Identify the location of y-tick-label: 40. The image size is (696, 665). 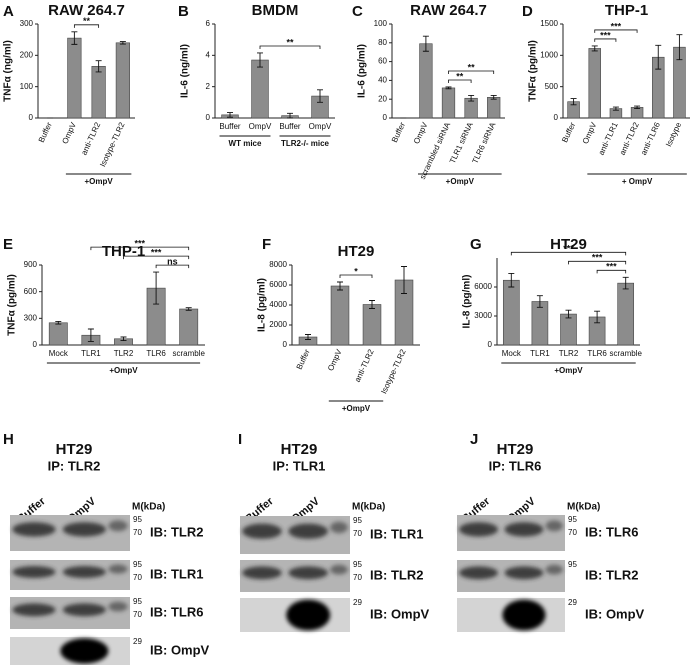
(382, 80).